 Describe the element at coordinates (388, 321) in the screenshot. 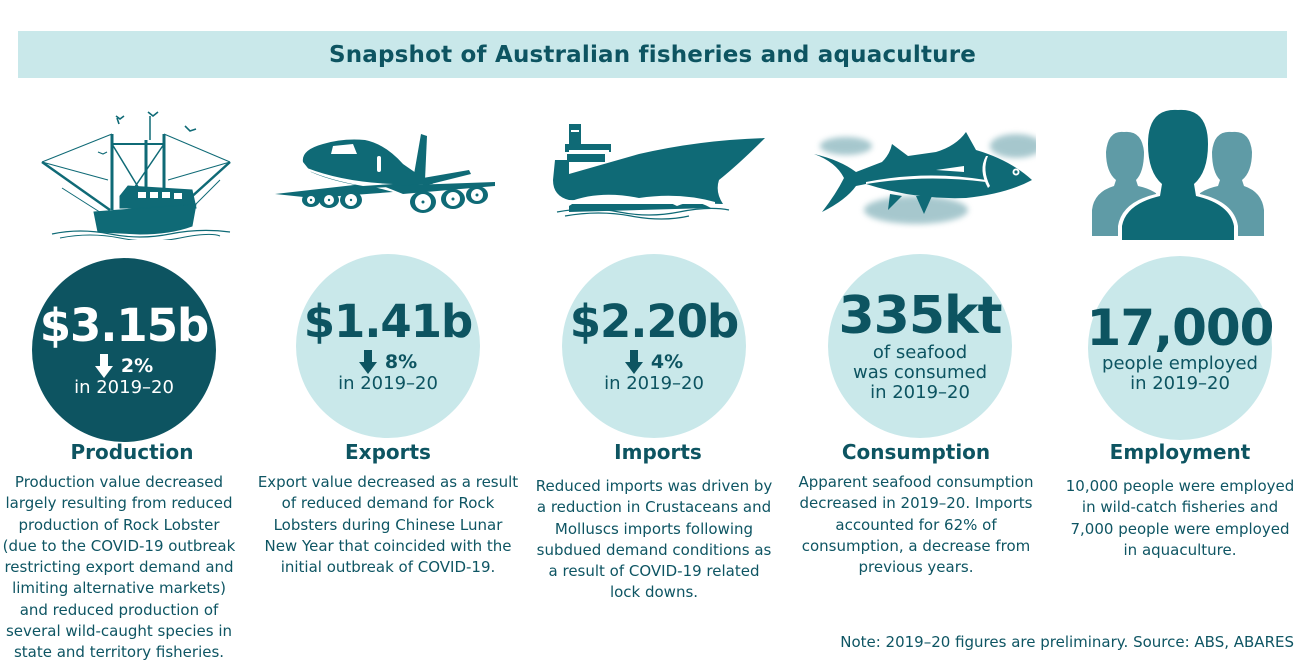

I see `exports-value: $1.41b` at that location.